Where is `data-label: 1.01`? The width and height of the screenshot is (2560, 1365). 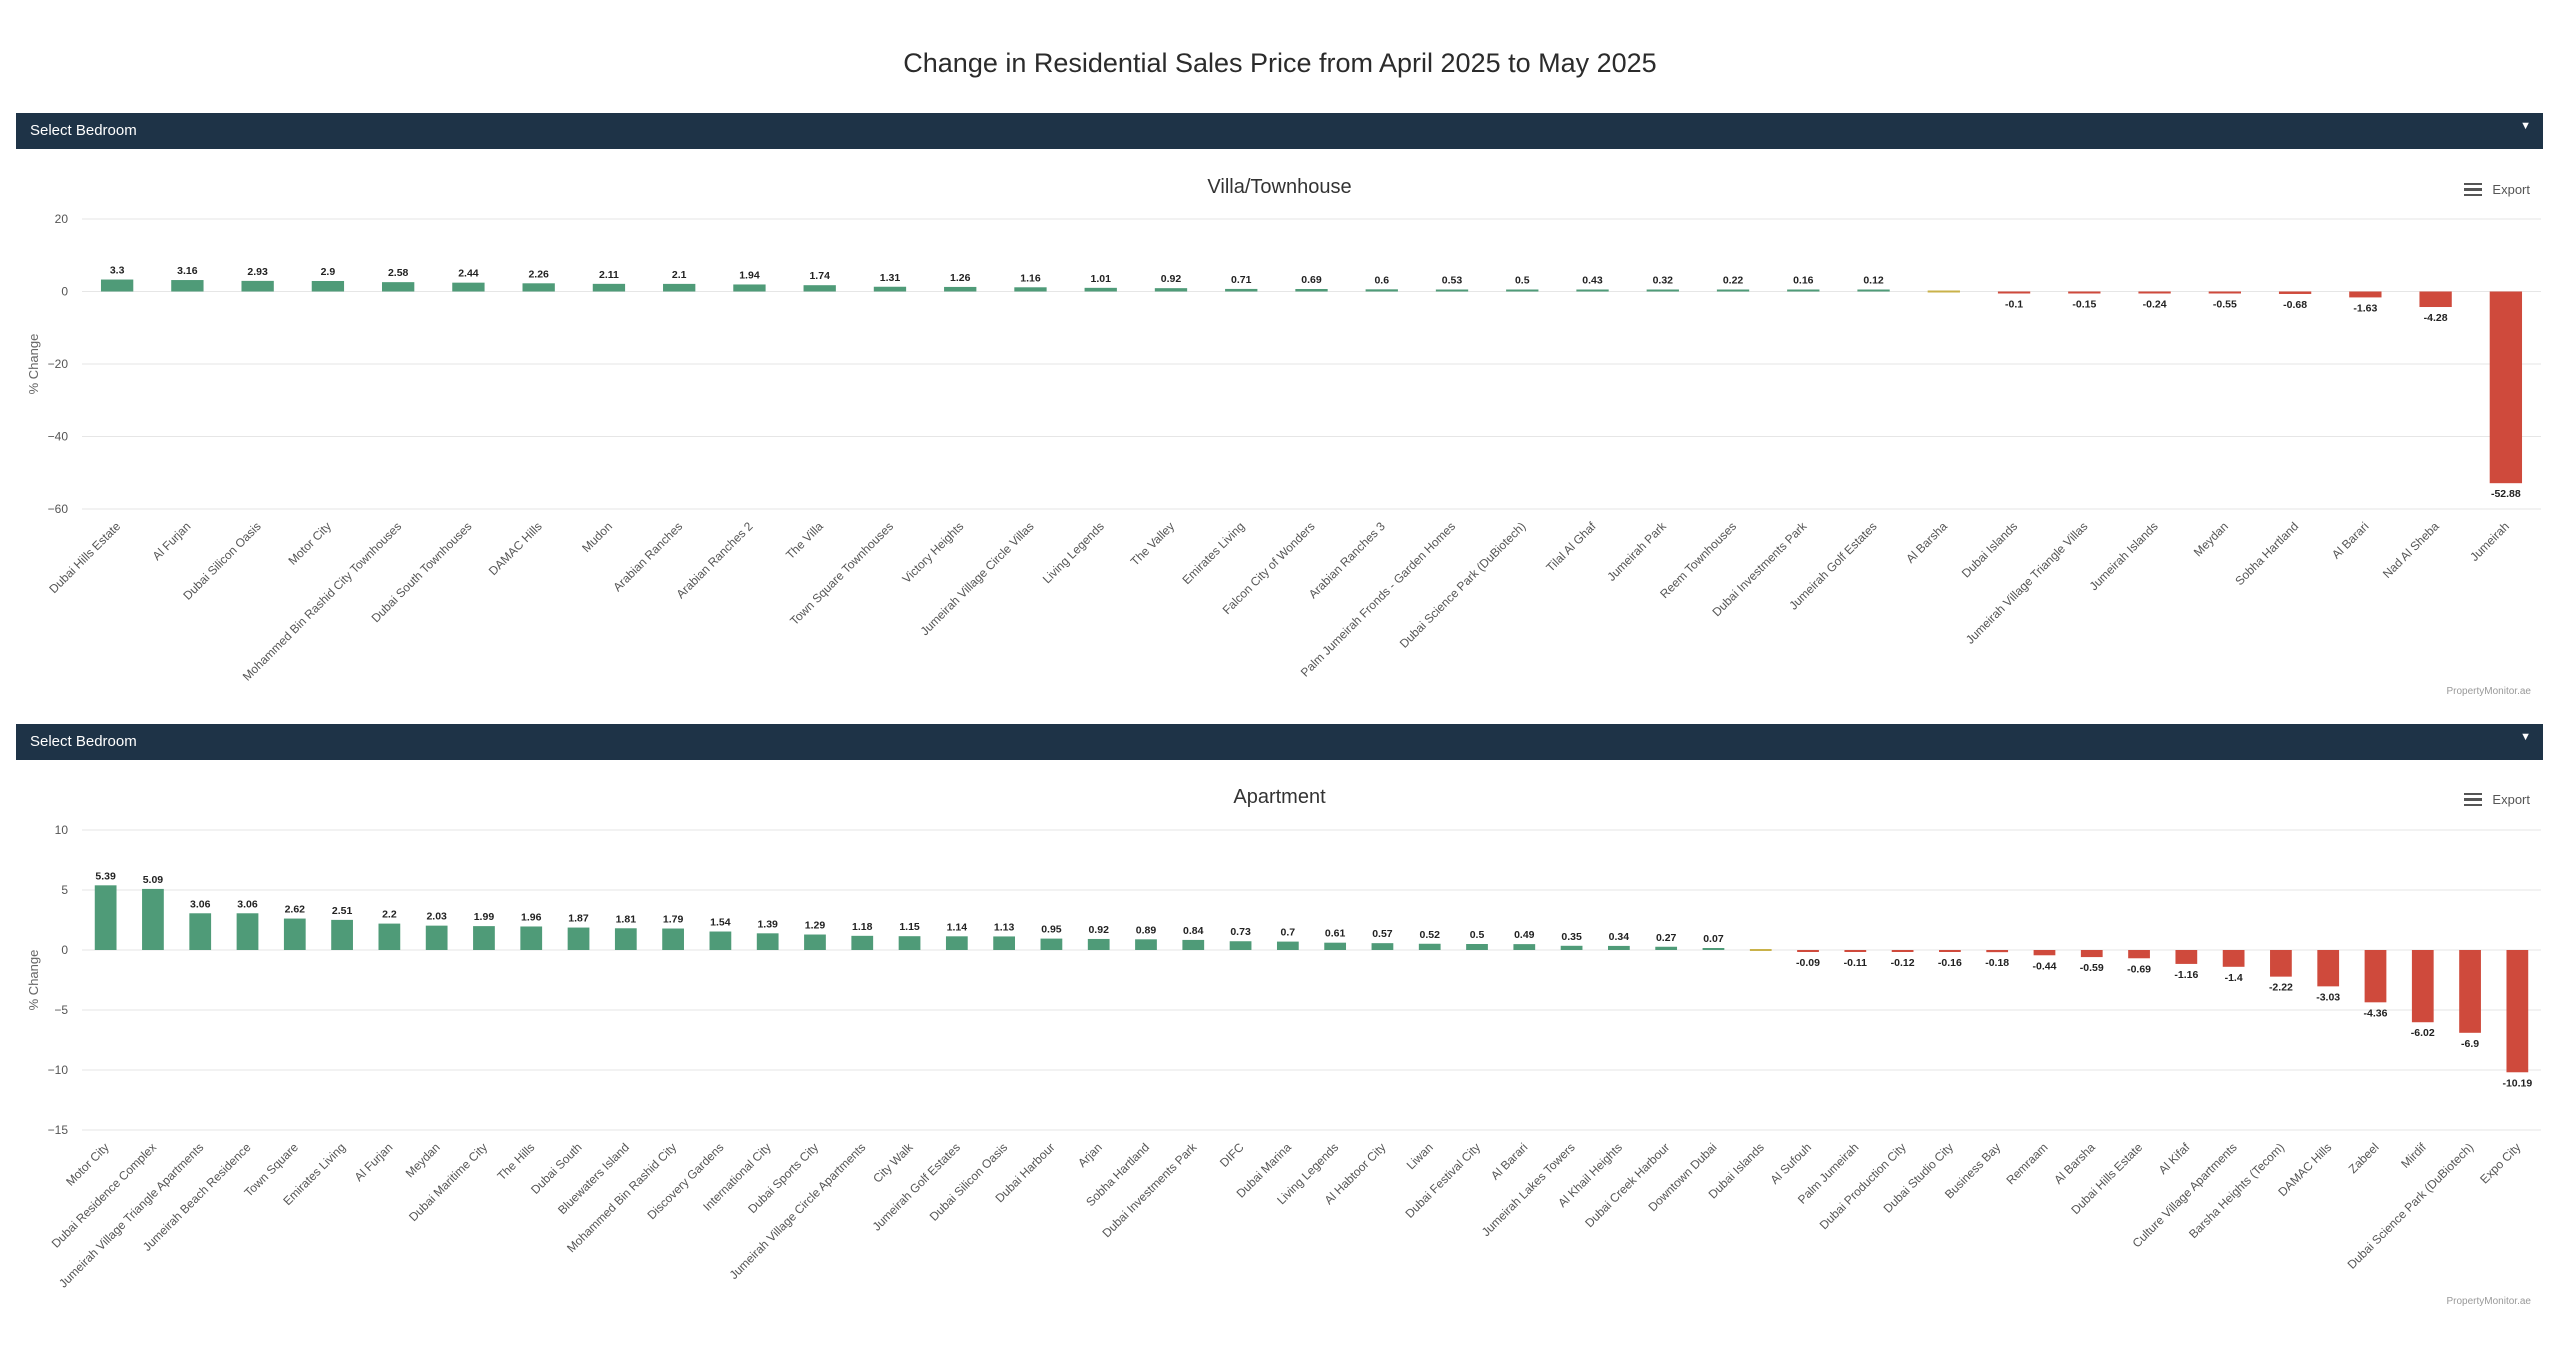
data-label: 1.01 is located at coordinates (1101, 279).